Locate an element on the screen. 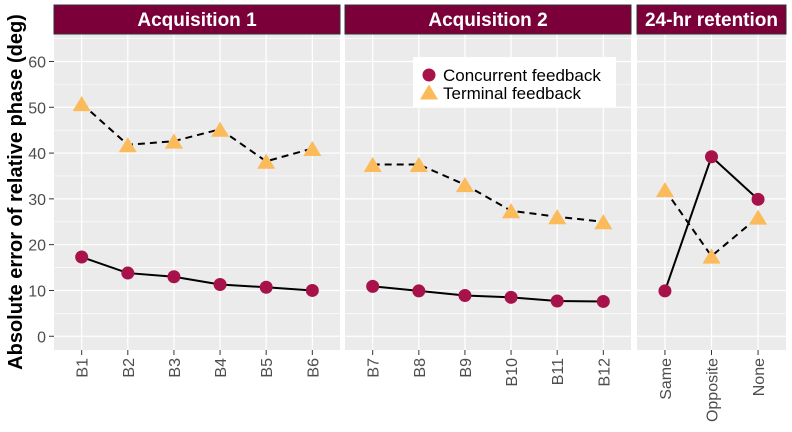 The width and height of the screenshot is (792, 432). x-tick-label: B1 is located at coordinates (83, 368).